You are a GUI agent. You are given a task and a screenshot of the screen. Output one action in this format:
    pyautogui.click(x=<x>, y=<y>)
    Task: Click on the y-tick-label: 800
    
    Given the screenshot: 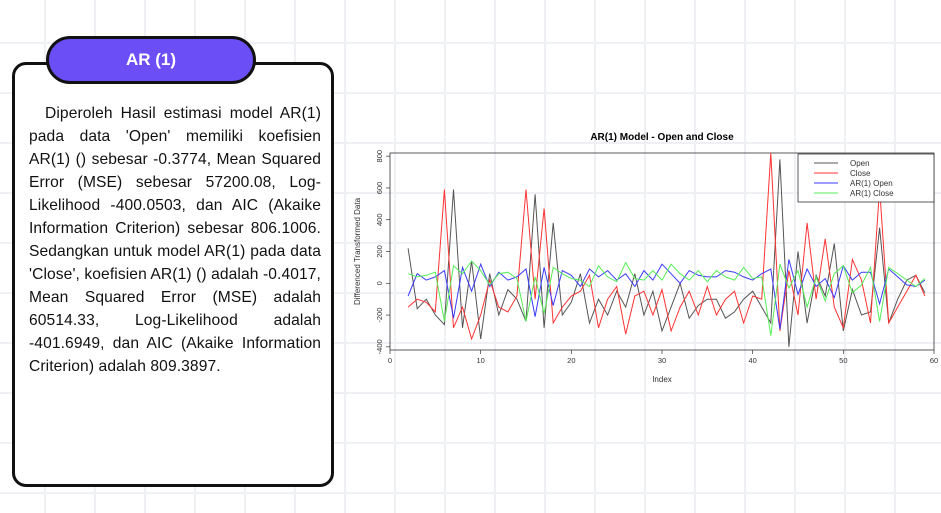 What is the action you would take?
    pyautogui.click(x=379, y=156)
    